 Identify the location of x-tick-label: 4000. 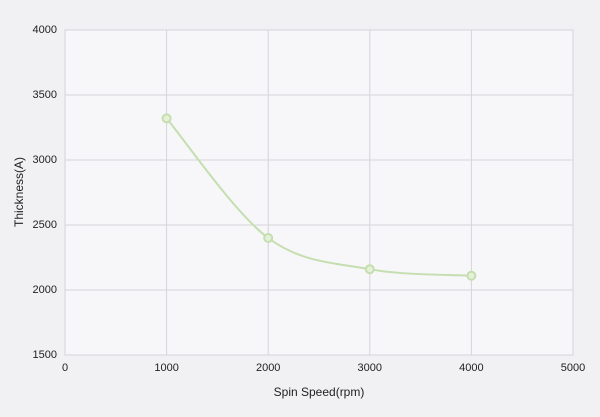
(471, 368).